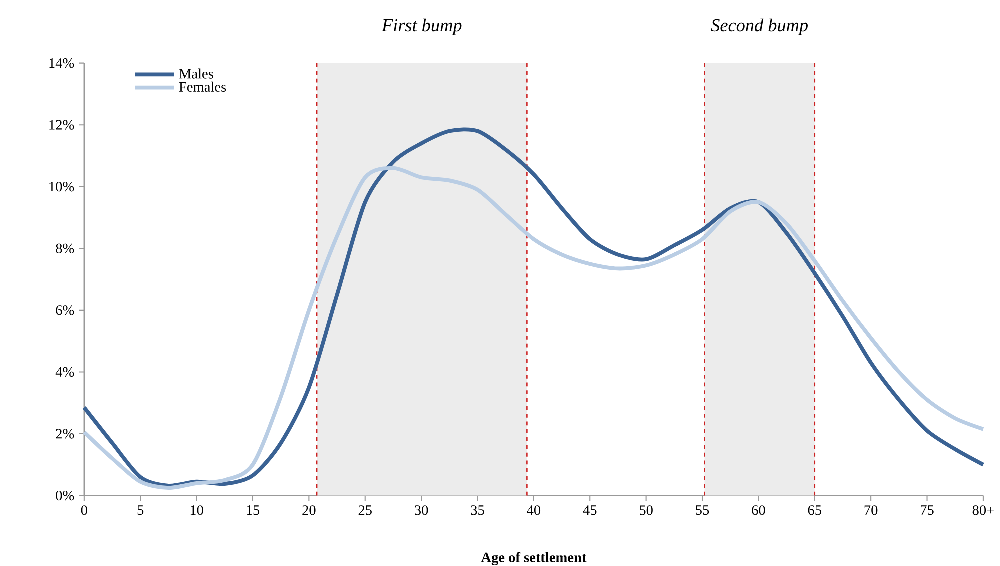 The image size is (1000, 566). What do you see at coordinates (646, 511) in the screenshot?
I see `x-tick-label: 50` at bounding box center [646, 511].